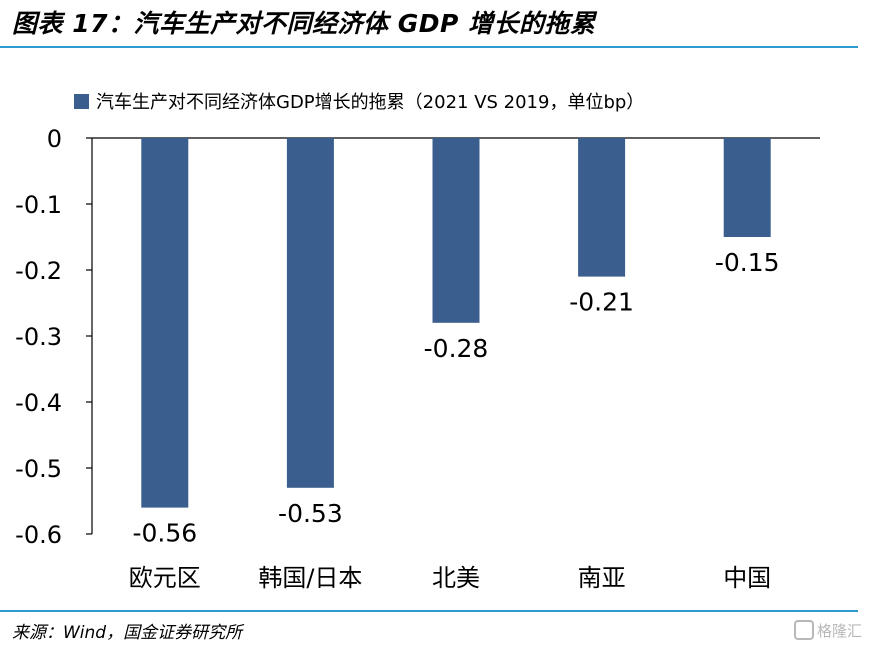 The height and width of the screenshot is (650, 870). What do you see at coordinates (310, 513) in the screenshot?
I see `data-label: -0.53` at bounding box center [310, 513].